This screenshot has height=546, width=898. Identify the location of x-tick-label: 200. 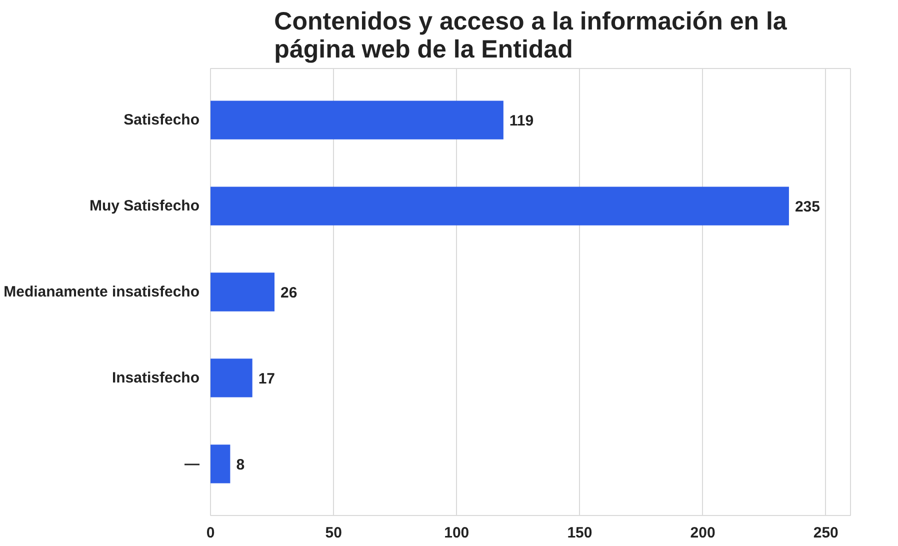
(703, 533).